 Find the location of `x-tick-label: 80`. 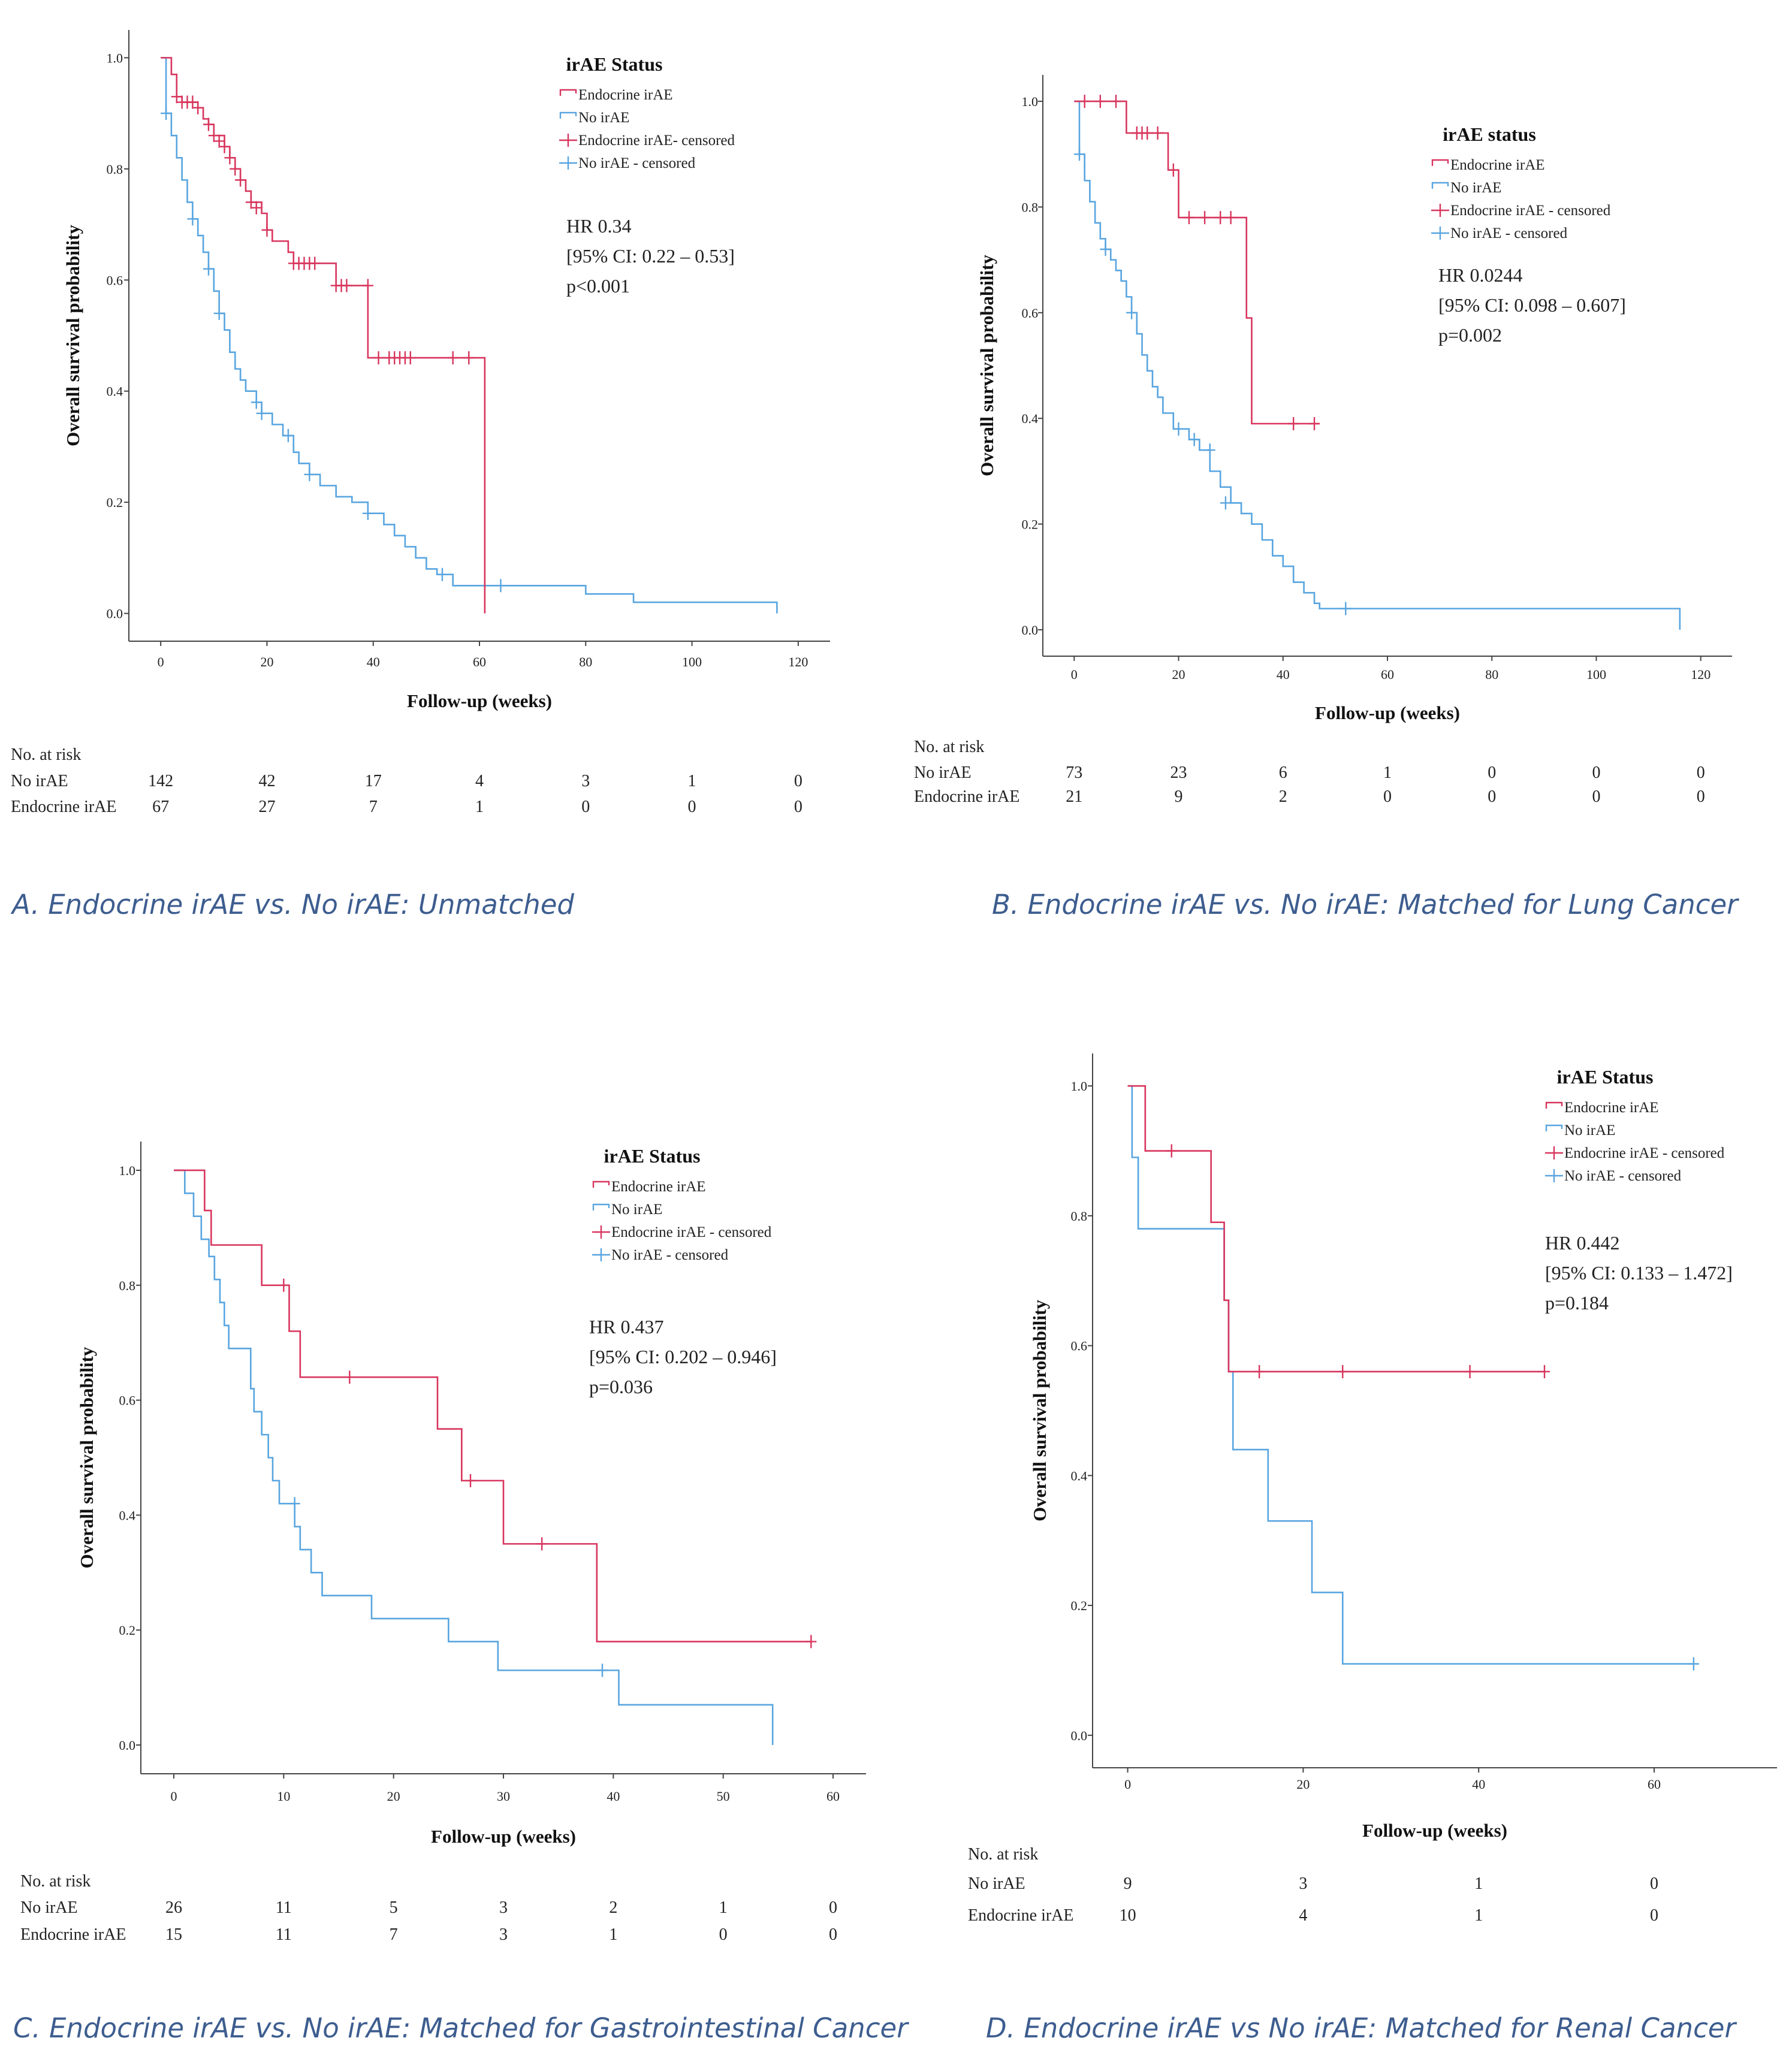

x-tick-label: 80 is located at coordinates (585, 661).